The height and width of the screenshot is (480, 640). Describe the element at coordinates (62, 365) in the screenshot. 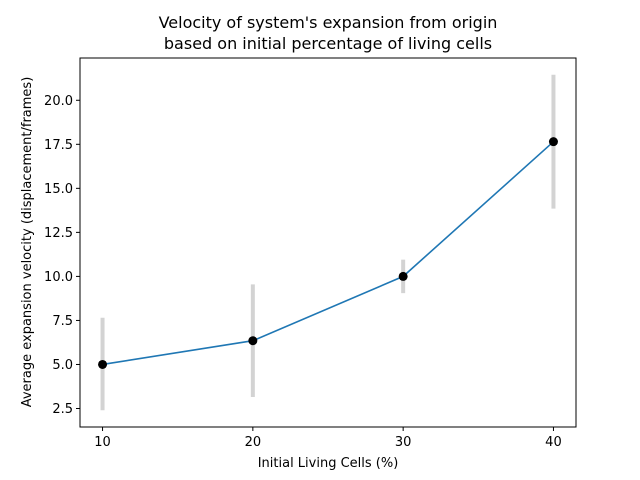

I see `y-tick-label: 5.0` at that location.